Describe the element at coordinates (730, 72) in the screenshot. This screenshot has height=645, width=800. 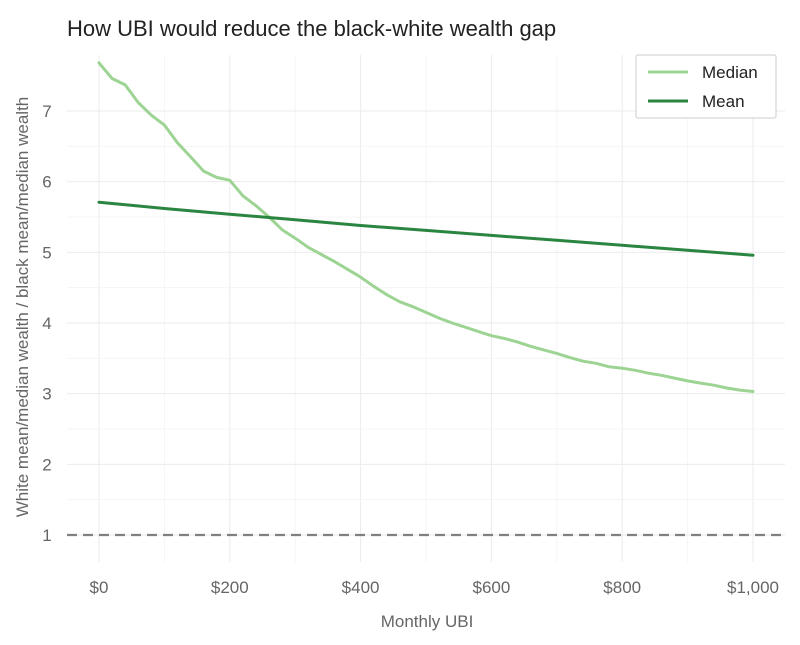
I see `legend-label-median: Median` at that location.